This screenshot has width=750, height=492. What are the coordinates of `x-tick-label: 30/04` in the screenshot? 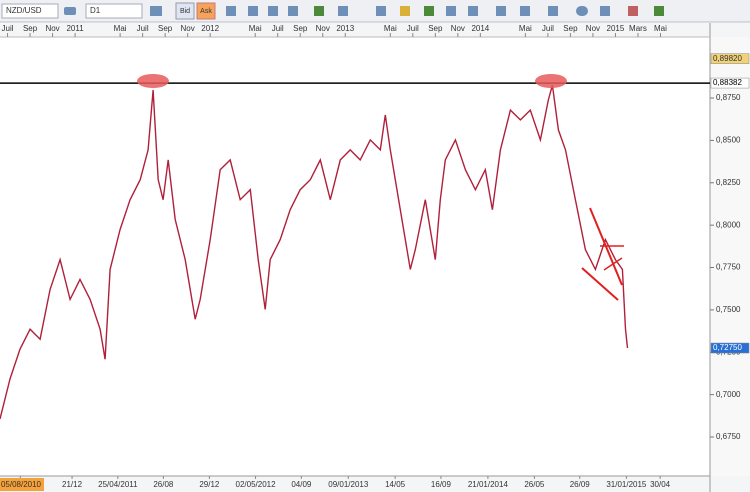 It's located at (660, 484).